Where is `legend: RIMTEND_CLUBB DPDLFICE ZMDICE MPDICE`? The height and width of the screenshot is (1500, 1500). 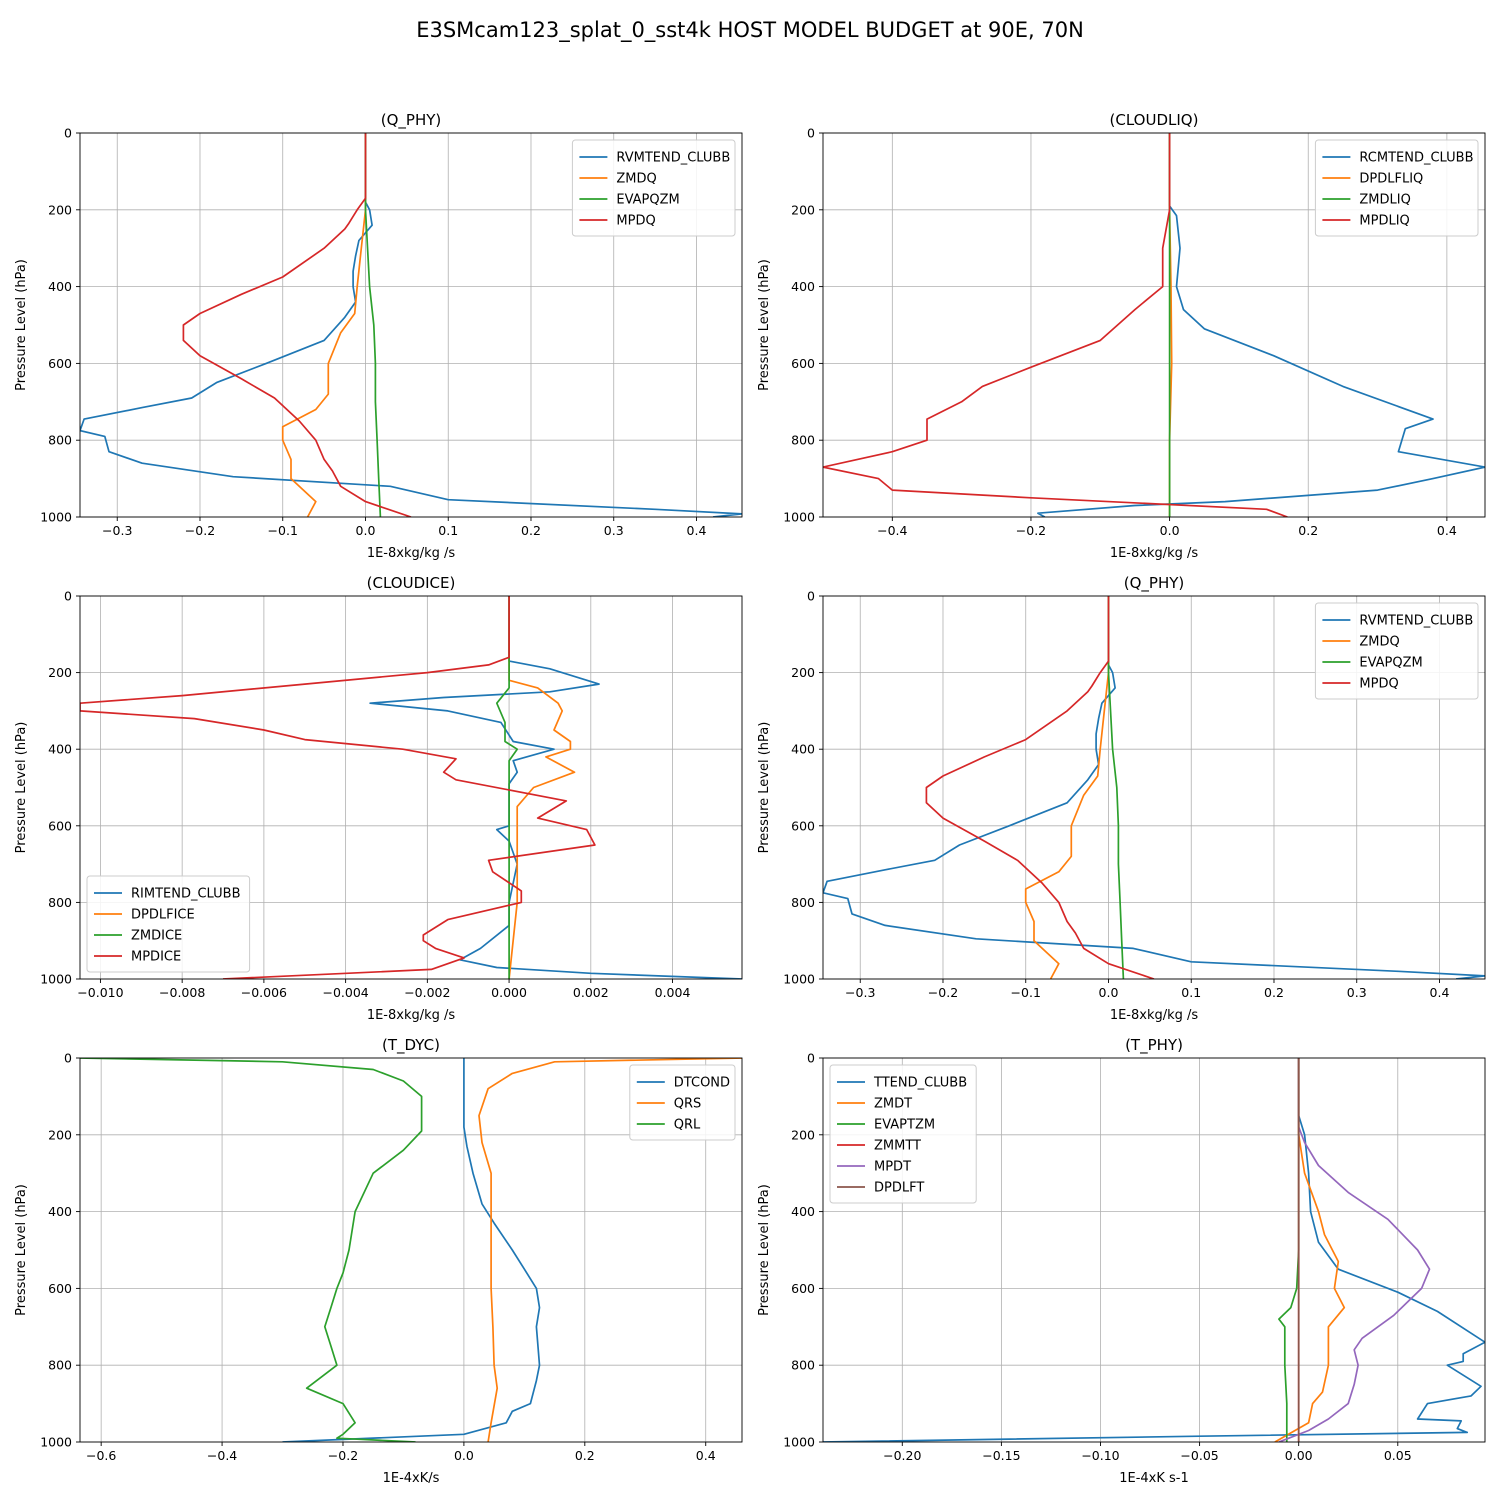 legend: RIMTEND_CLUBB DPDLFICE ZMDICE MPDICE is located at coordinates (168, 924).